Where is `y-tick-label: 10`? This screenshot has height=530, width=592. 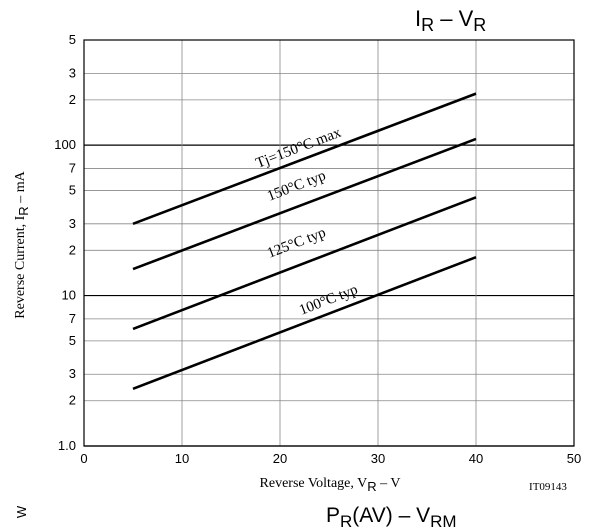
y-tick-label: 10 is located at coordinates (69, 295).